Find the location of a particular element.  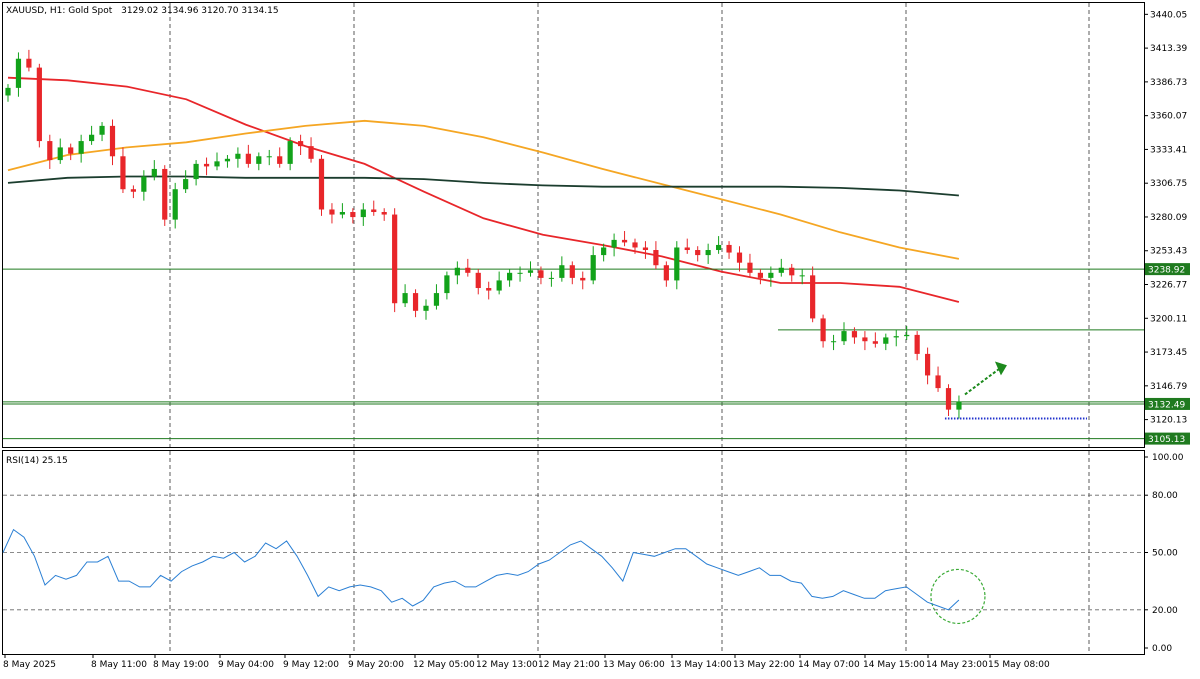

price-axis-label: 3360.07 is located at coordinates (1168, 117).